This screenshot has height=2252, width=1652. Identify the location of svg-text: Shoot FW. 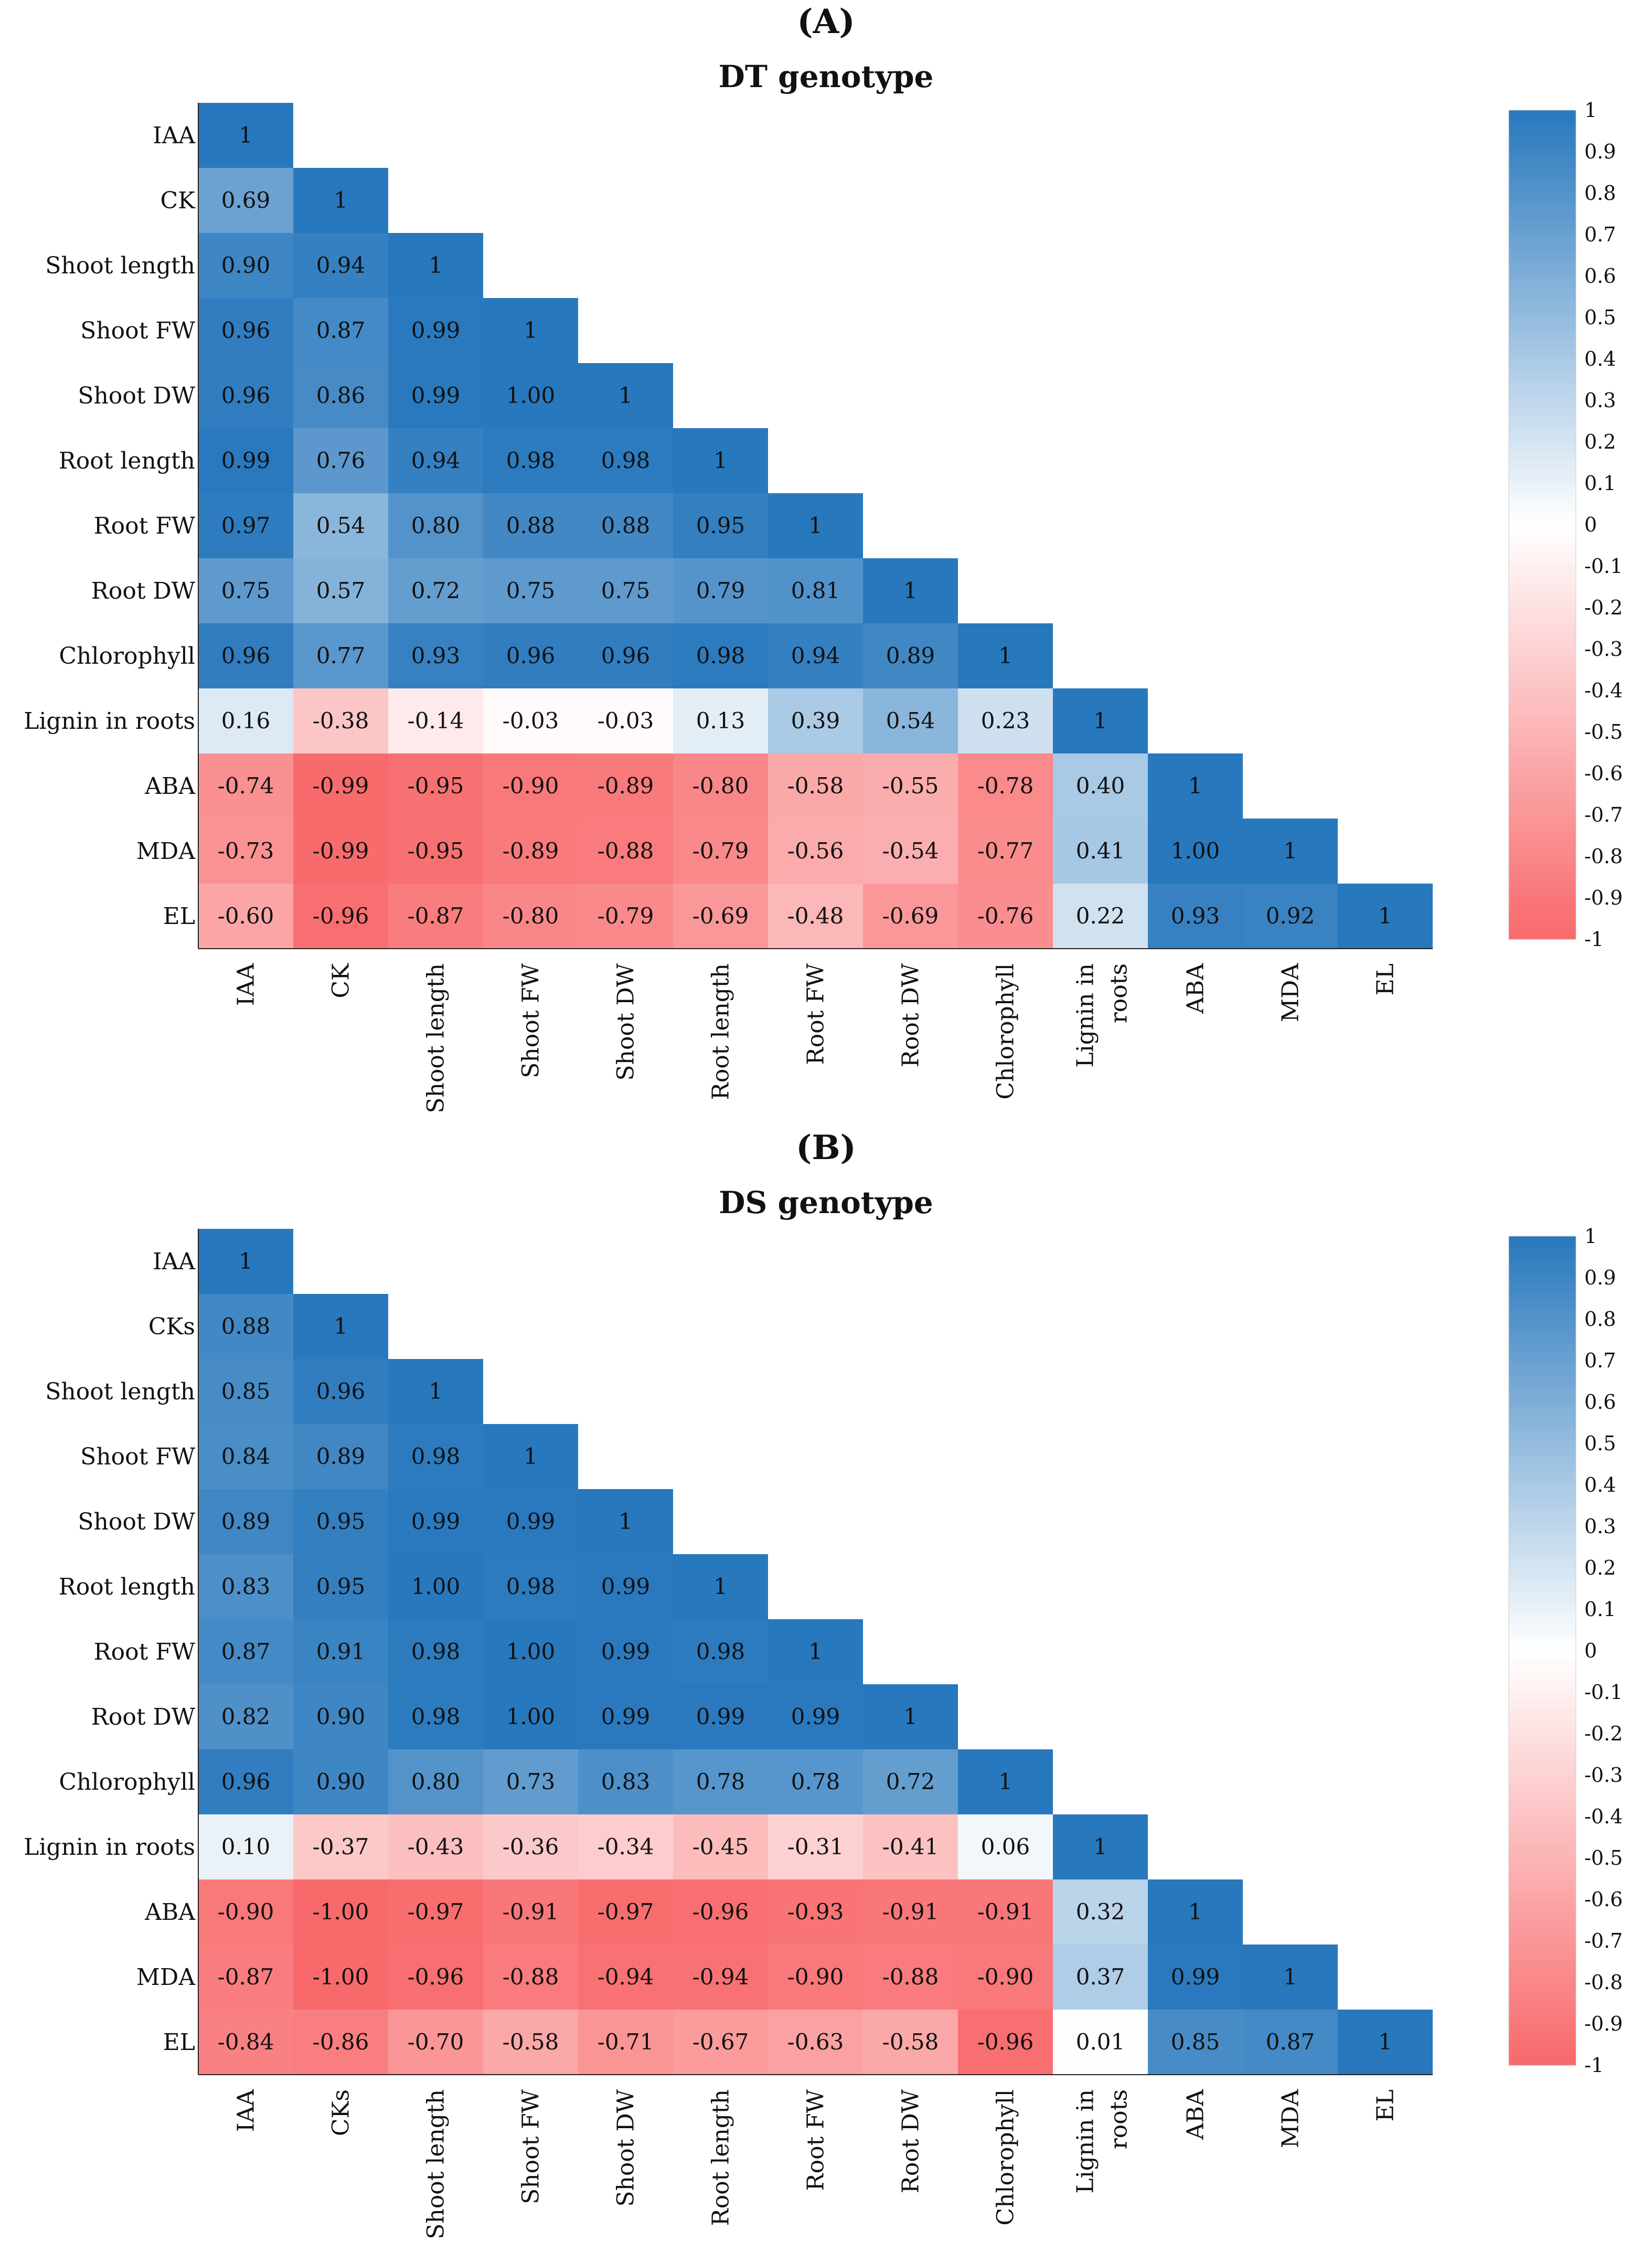
(531, 2147).